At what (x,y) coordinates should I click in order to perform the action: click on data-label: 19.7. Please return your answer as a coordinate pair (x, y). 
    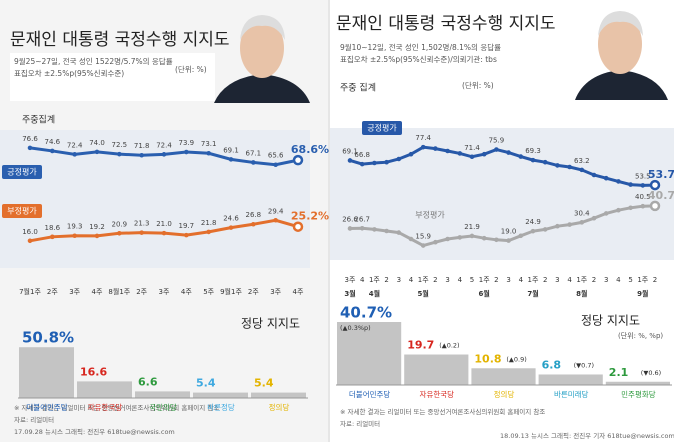
    Looking at the image, I should click on (420, 345).